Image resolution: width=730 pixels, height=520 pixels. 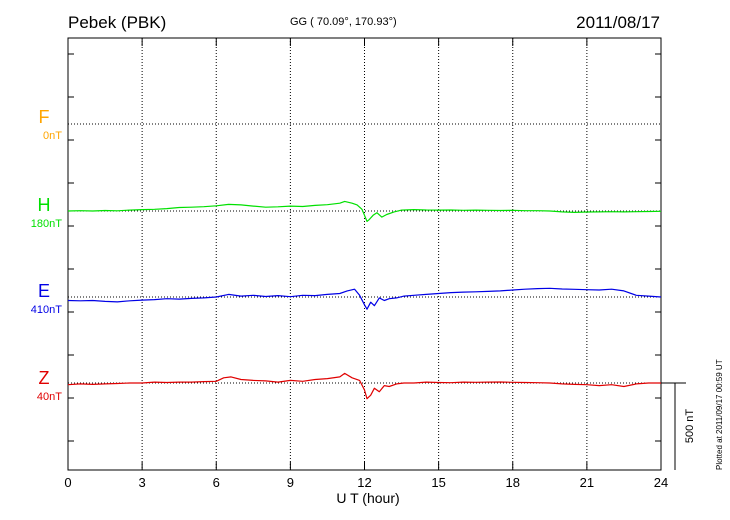 I want to click on x-axis-label: U T (hour), so click(x=367, y=498).